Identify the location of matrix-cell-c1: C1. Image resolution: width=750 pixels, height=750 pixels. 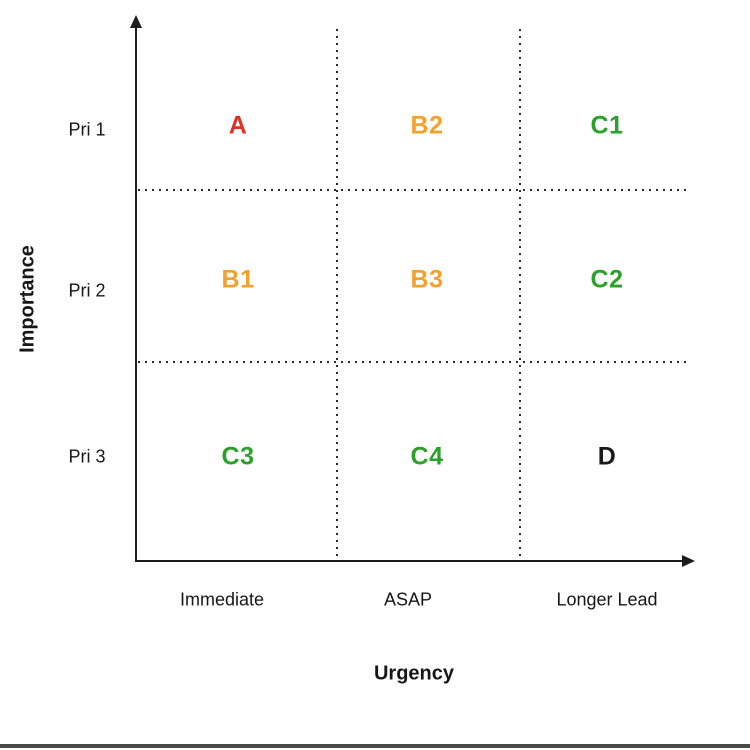
(607, 125).